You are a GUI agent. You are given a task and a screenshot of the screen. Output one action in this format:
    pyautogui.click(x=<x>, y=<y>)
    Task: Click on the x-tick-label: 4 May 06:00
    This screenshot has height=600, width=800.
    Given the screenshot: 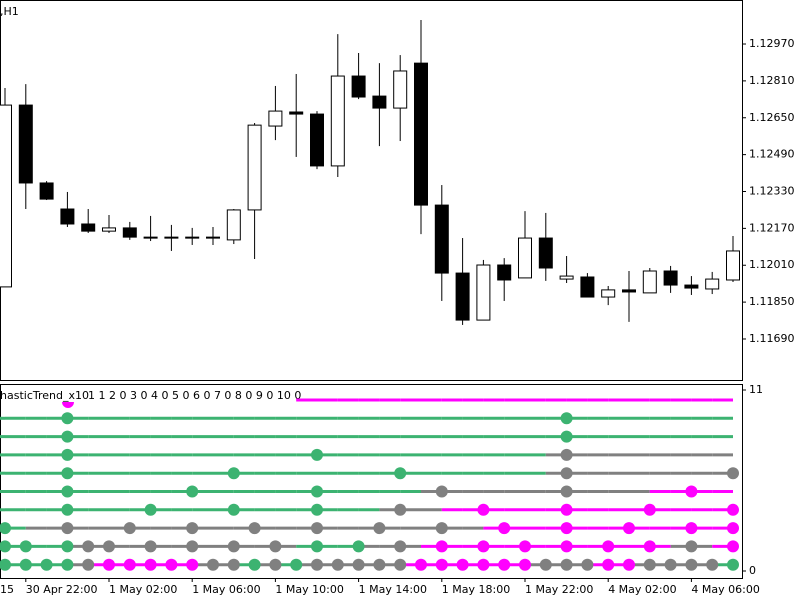 What is the action you would take?
    pyautogui.click(x=725, y=589)
    